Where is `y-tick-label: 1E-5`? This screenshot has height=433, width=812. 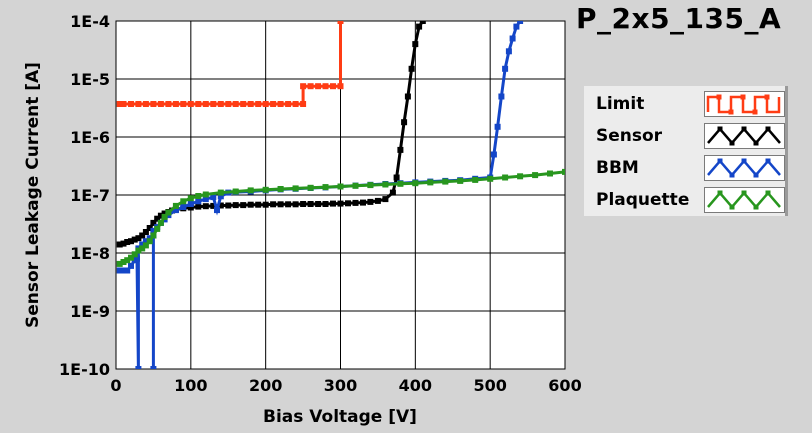
y-tick-label: 1E-5 is located at coordinates (90, 79).